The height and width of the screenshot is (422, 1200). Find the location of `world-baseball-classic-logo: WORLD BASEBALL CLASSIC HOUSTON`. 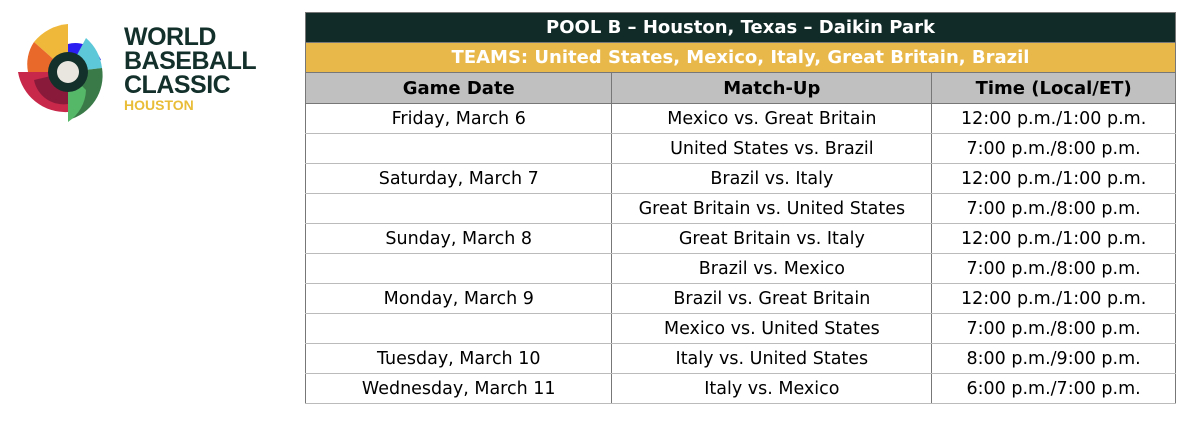

world-baseball-classic-logo: WORLD BASEBALL CLASSIC HOUSTON is located at coordinates (151, 75).